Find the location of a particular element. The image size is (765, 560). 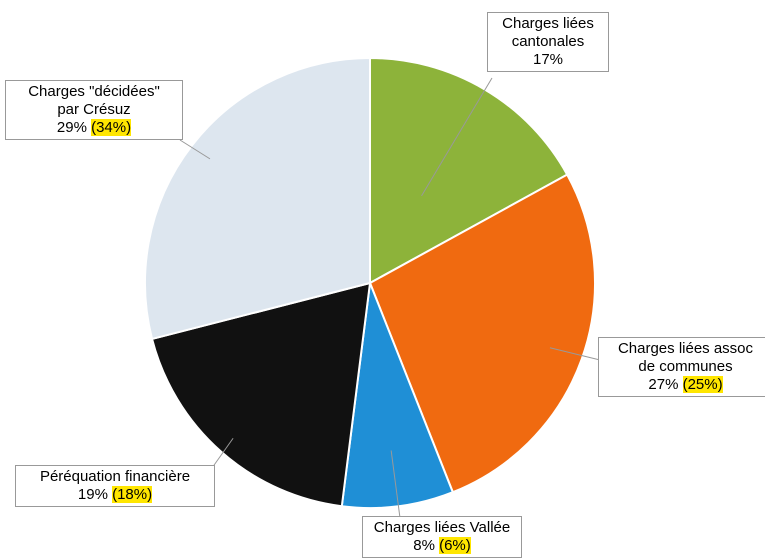

slice-label: Charges liées cantonales is located at coordinates (548, 32).